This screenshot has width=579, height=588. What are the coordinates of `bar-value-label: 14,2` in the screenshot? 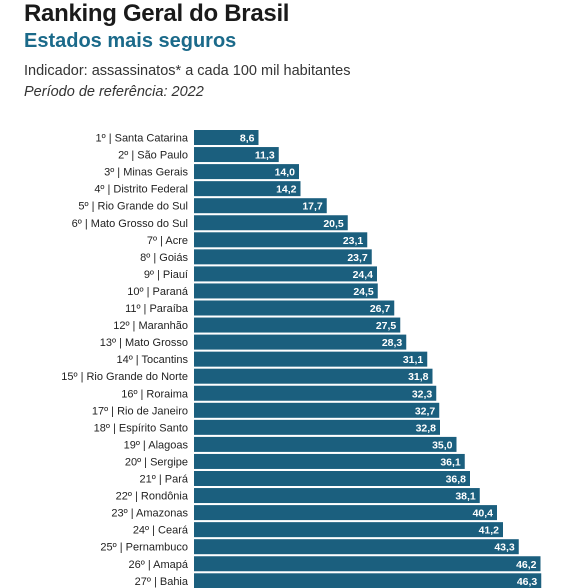 It's located at (286, 190).